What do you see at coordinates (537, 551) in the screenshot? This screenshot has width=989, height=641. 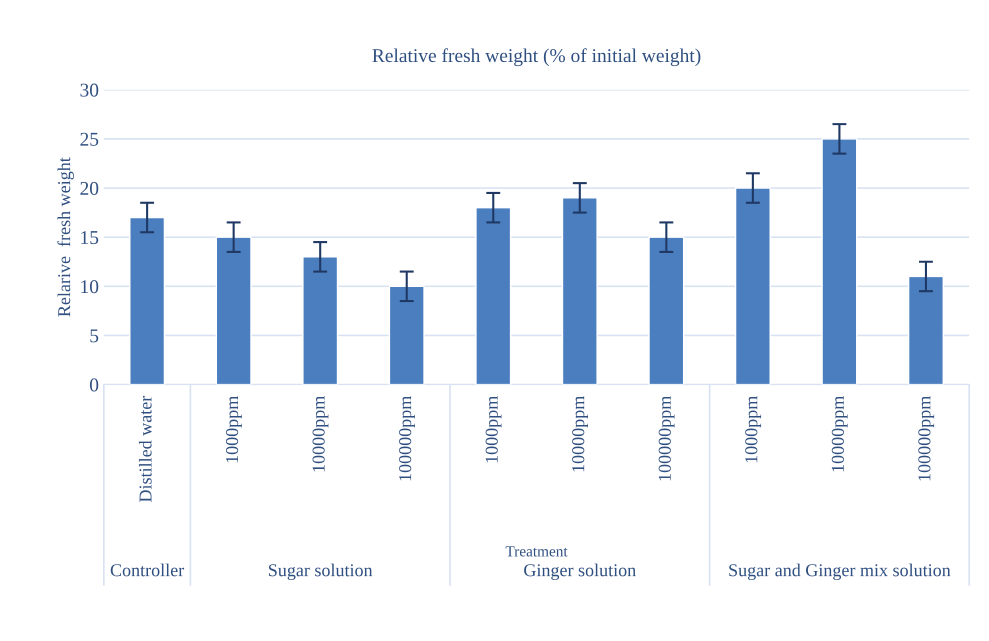 I see `x-axis-title: Treatment` at bounding box center [537, 551].